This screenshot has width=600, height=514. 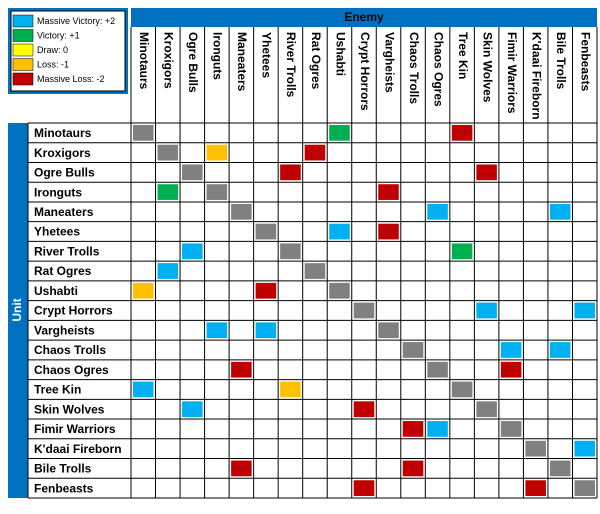 I want to click on row-header: Rat Ogres, so click(x=63, y=271).